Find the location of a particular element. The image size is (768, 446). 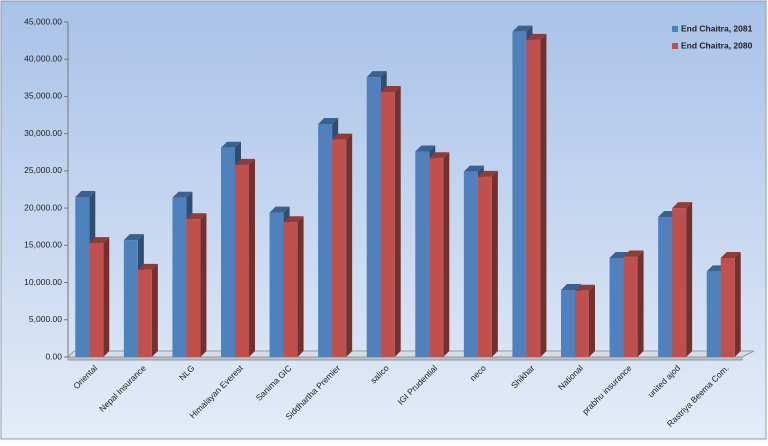

y-tick-label: 10,000.00 is located at coordinates (43, 282).